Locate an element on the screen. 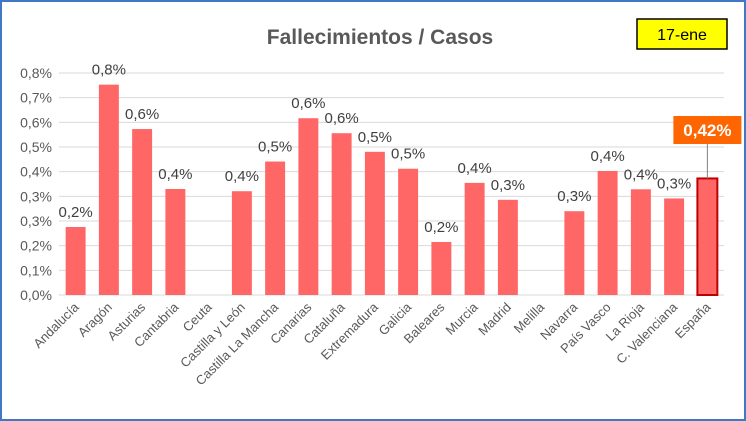 This screenshot has width=746, height=421. y-tick-label: 0,6% is located at coordinates (36, 122).